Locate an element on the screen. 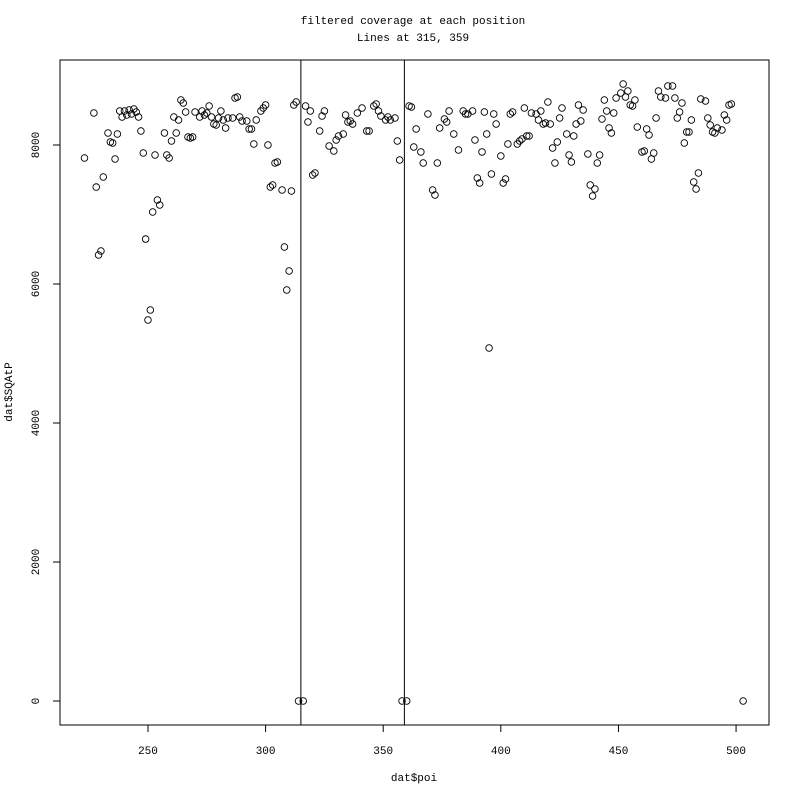 The height and width of the screenshot is (800, 800). y-tick-label: 2000 is located at coordinates (37, 562).